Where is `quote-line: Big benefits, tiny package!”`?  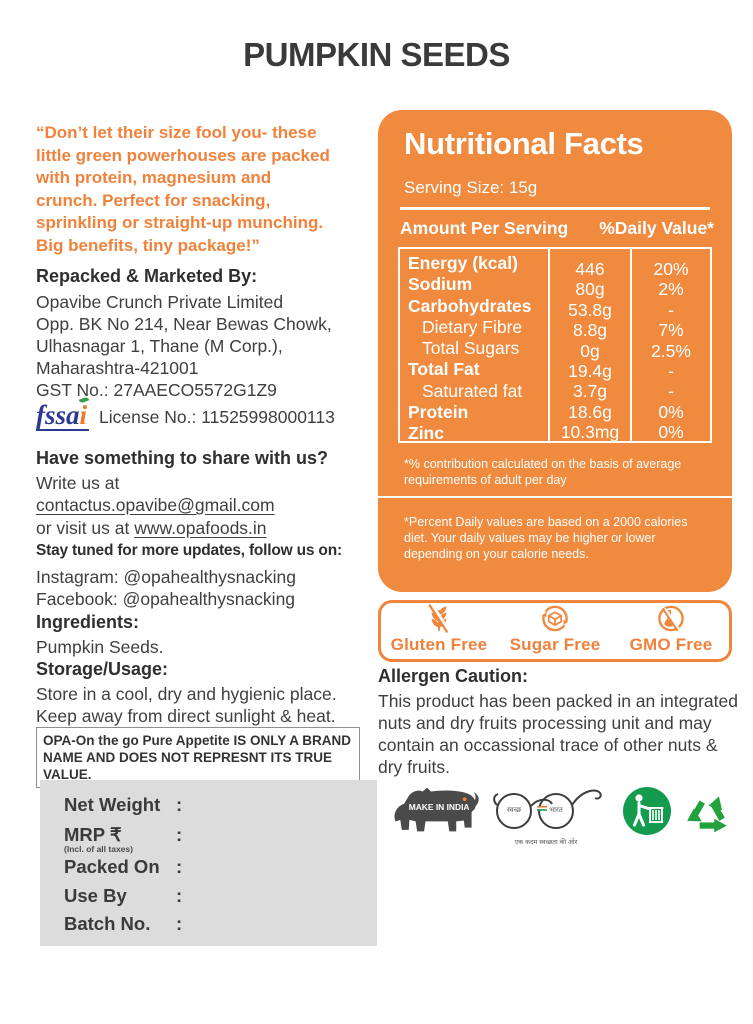 quote-line: Big benefits, tiny package!” is located at coordinates (148, 245).